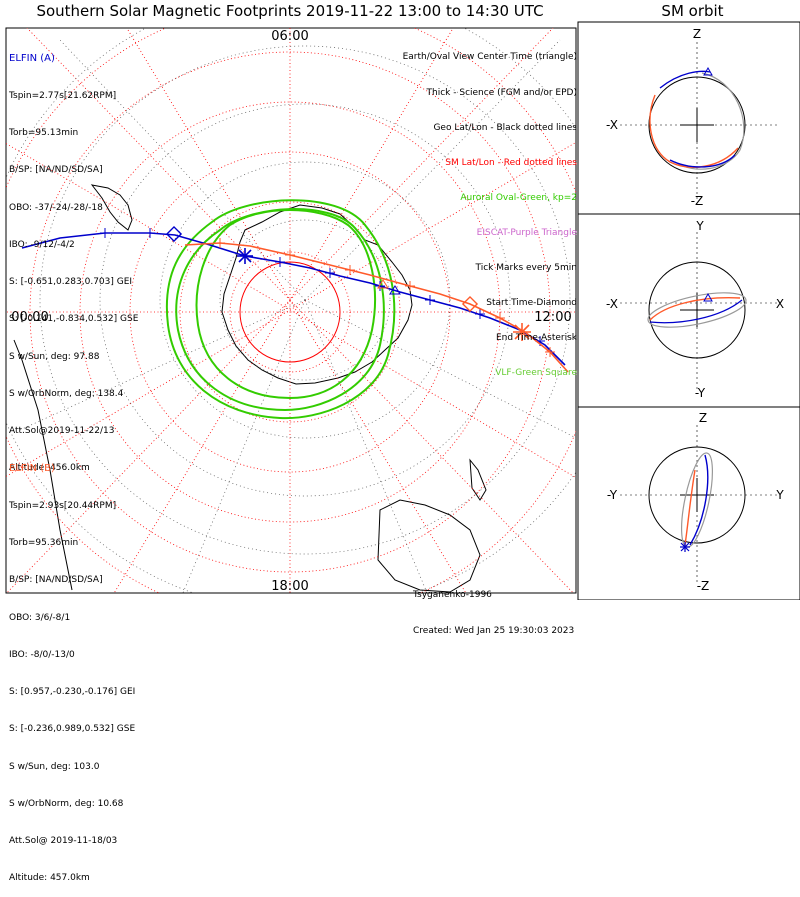 The width and height of the screenshot is (800, 897). What do you see at coordinates (526, 232) in the screenshot?
I see `legend-entry: EISCAT-Purple Triangle` at bounding box center [526, 232].